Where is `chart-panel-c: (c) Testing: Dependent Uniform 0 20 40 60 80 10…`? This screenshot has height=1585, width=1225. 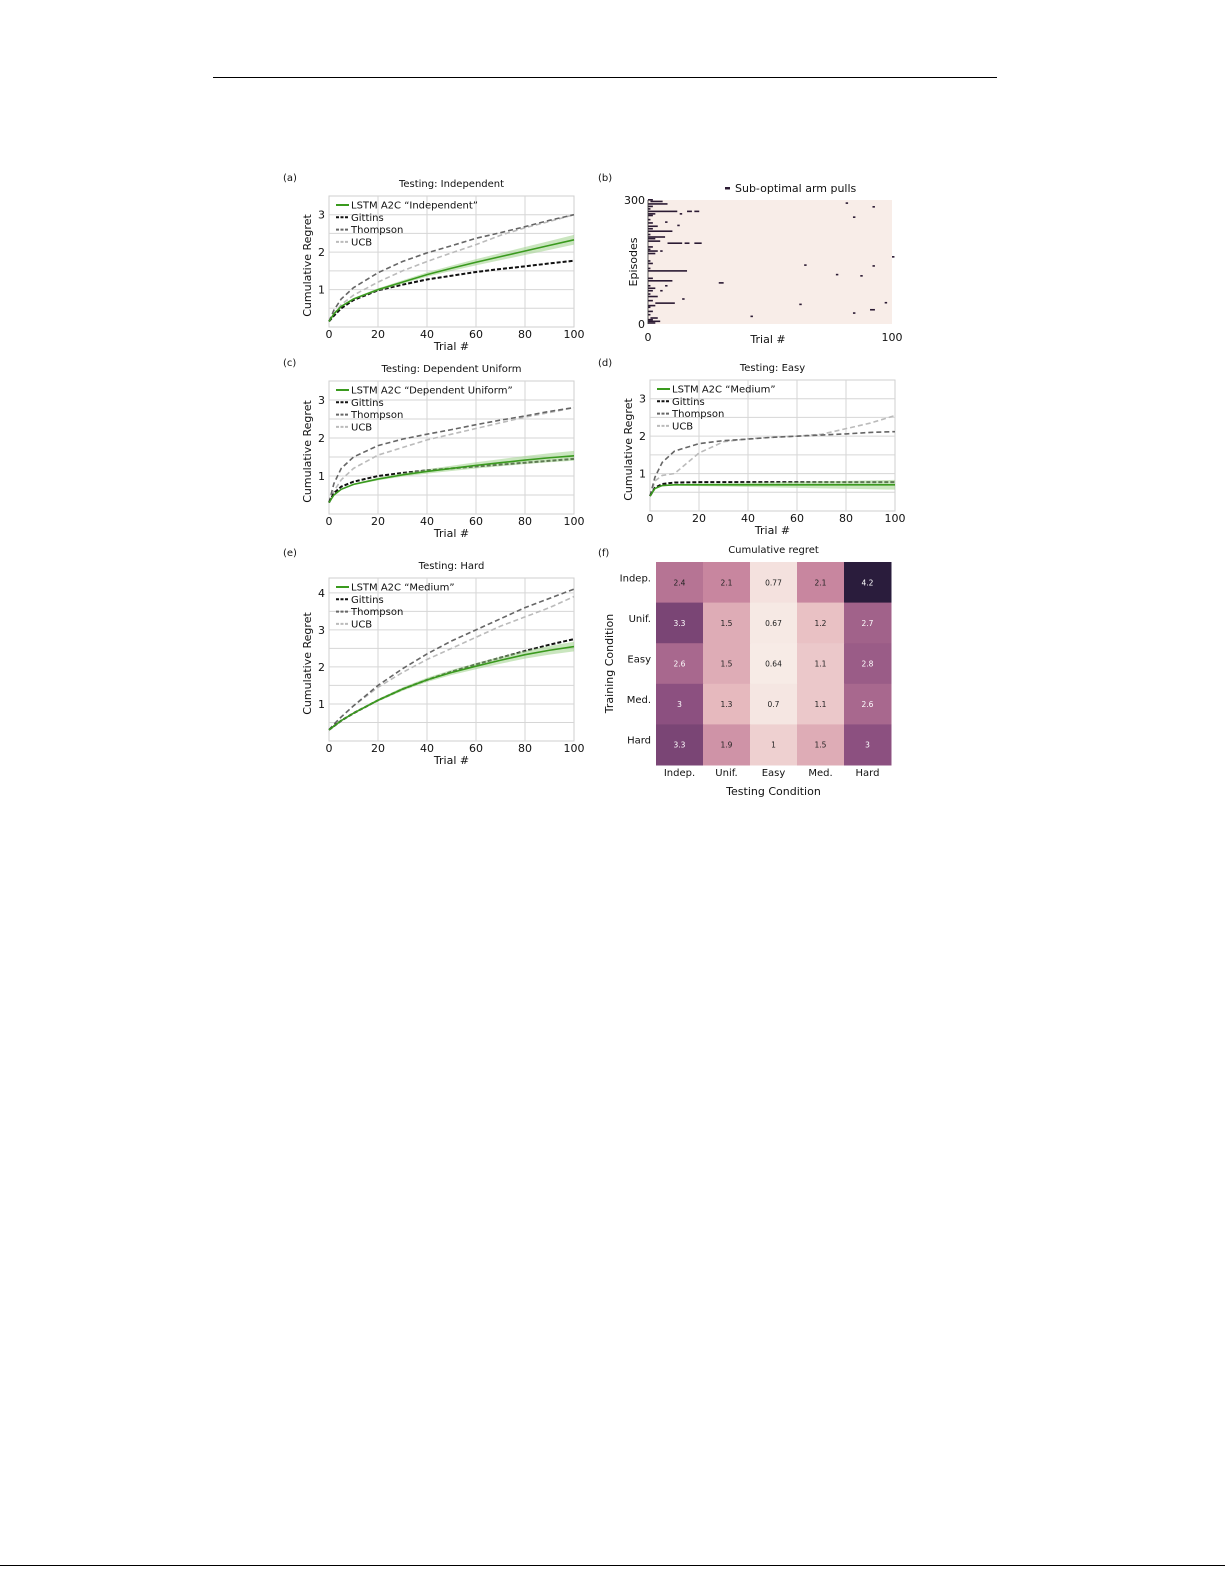
chart-panel-c: (c) Testing: Dependent Uniform 0 20 40 60 80 10… is located at coordinates (434, 449).